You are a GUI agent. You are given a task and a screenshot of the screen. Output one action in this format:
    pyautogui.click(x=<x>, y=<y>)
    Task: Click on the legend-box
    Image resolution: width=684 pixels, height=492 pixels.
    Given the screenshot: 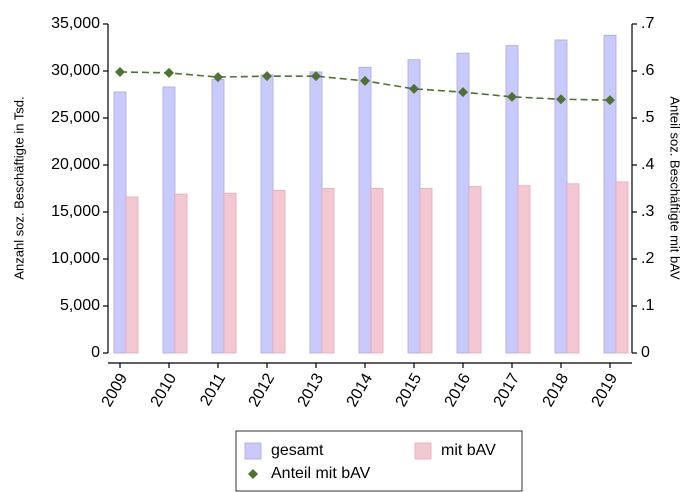 What is the action you would take?
    pyautogui.click(x=379, y=461)
    